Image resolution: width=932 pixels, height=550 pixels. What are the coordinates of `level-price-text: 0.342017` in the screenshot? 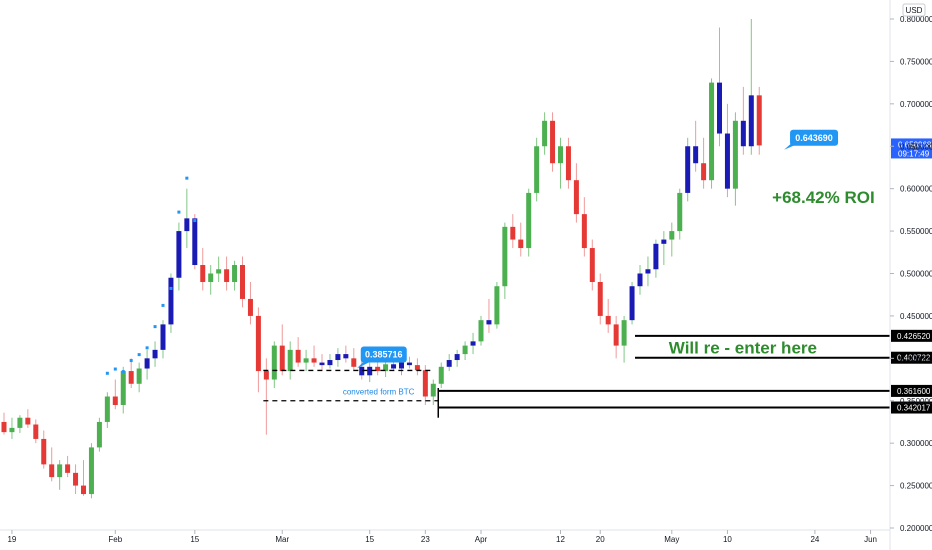 It's located at (914, 408).